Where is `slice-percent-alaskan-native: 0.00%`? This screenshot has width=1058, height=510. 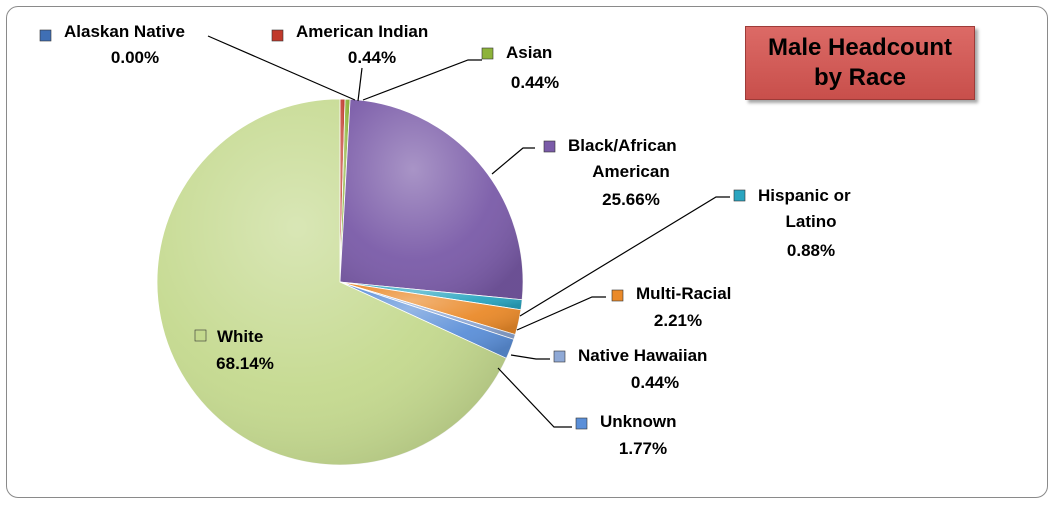 slice-percent-alaskan-native: 0.00% is located at coordinates (135, 57).